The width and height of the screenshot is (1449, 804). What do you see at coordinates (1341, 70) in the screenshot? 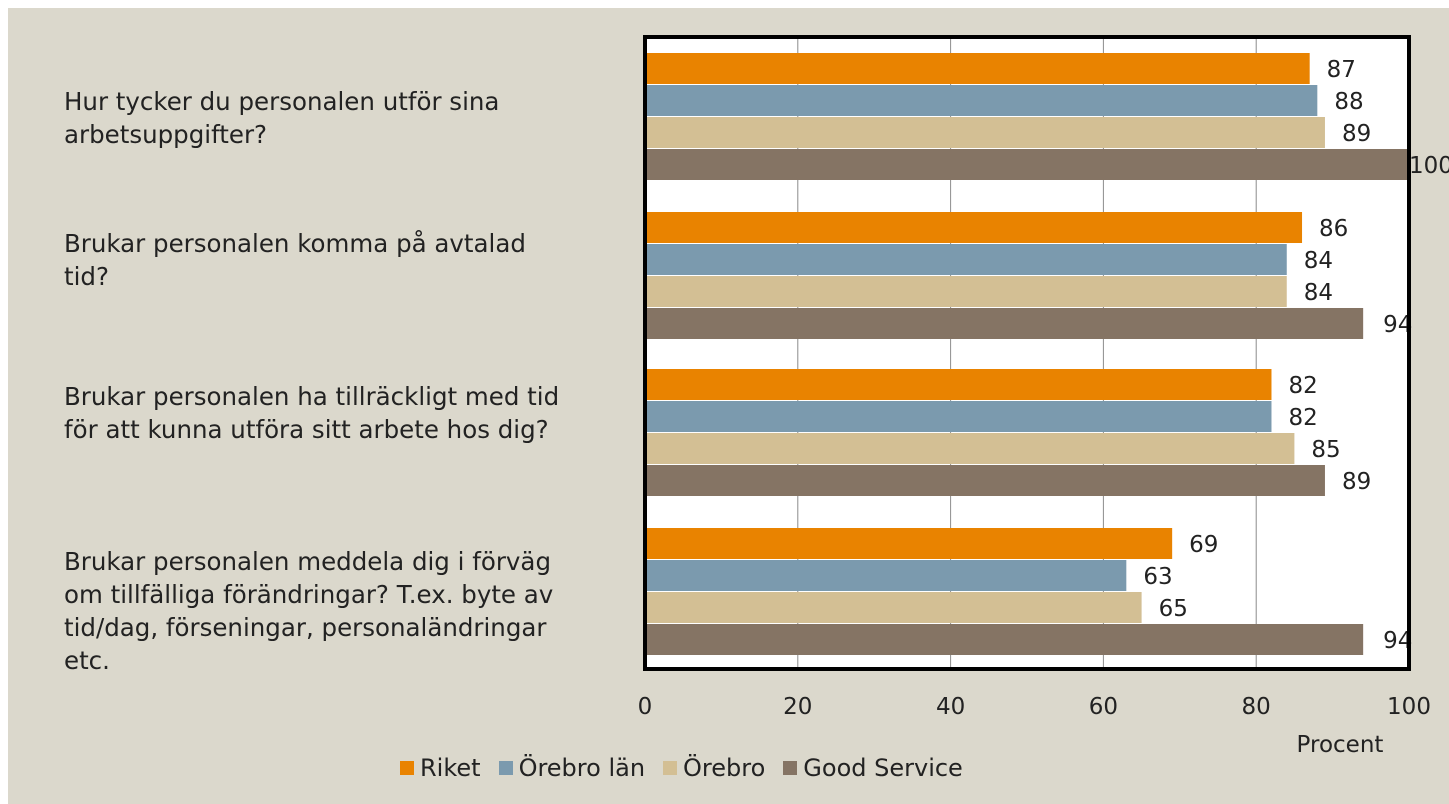
I see `data-label: 87` at bounding box center [1341, 70].